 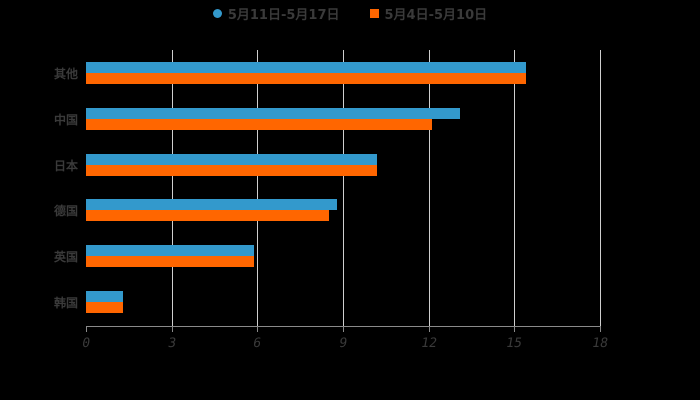 I want to click on category-label: 中国, so click(x=65, y=119).